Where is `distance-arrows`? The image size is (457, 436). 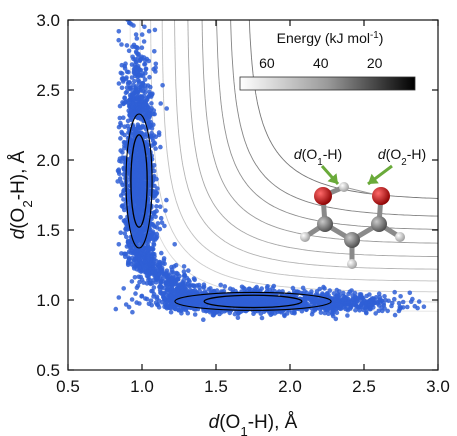
distance-arrows is located at coordinates (356, 175).